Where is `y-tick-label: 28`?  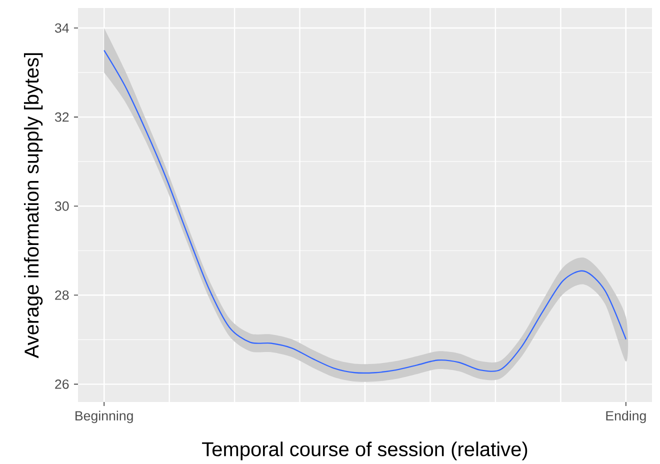 y-tick-label: 28 is located at coordinates (62, 295).